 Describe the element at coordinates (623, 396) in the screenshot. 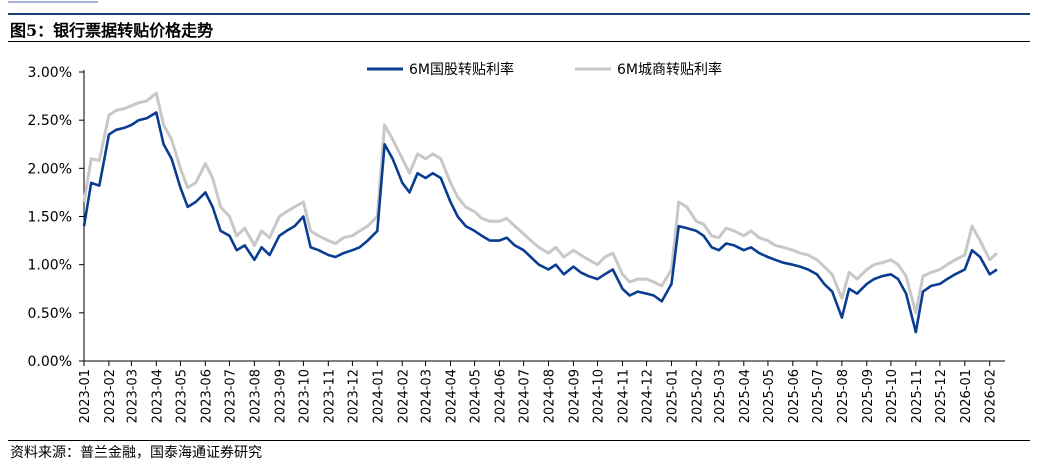

I see `x-tick-label: 2024-11` at that location.